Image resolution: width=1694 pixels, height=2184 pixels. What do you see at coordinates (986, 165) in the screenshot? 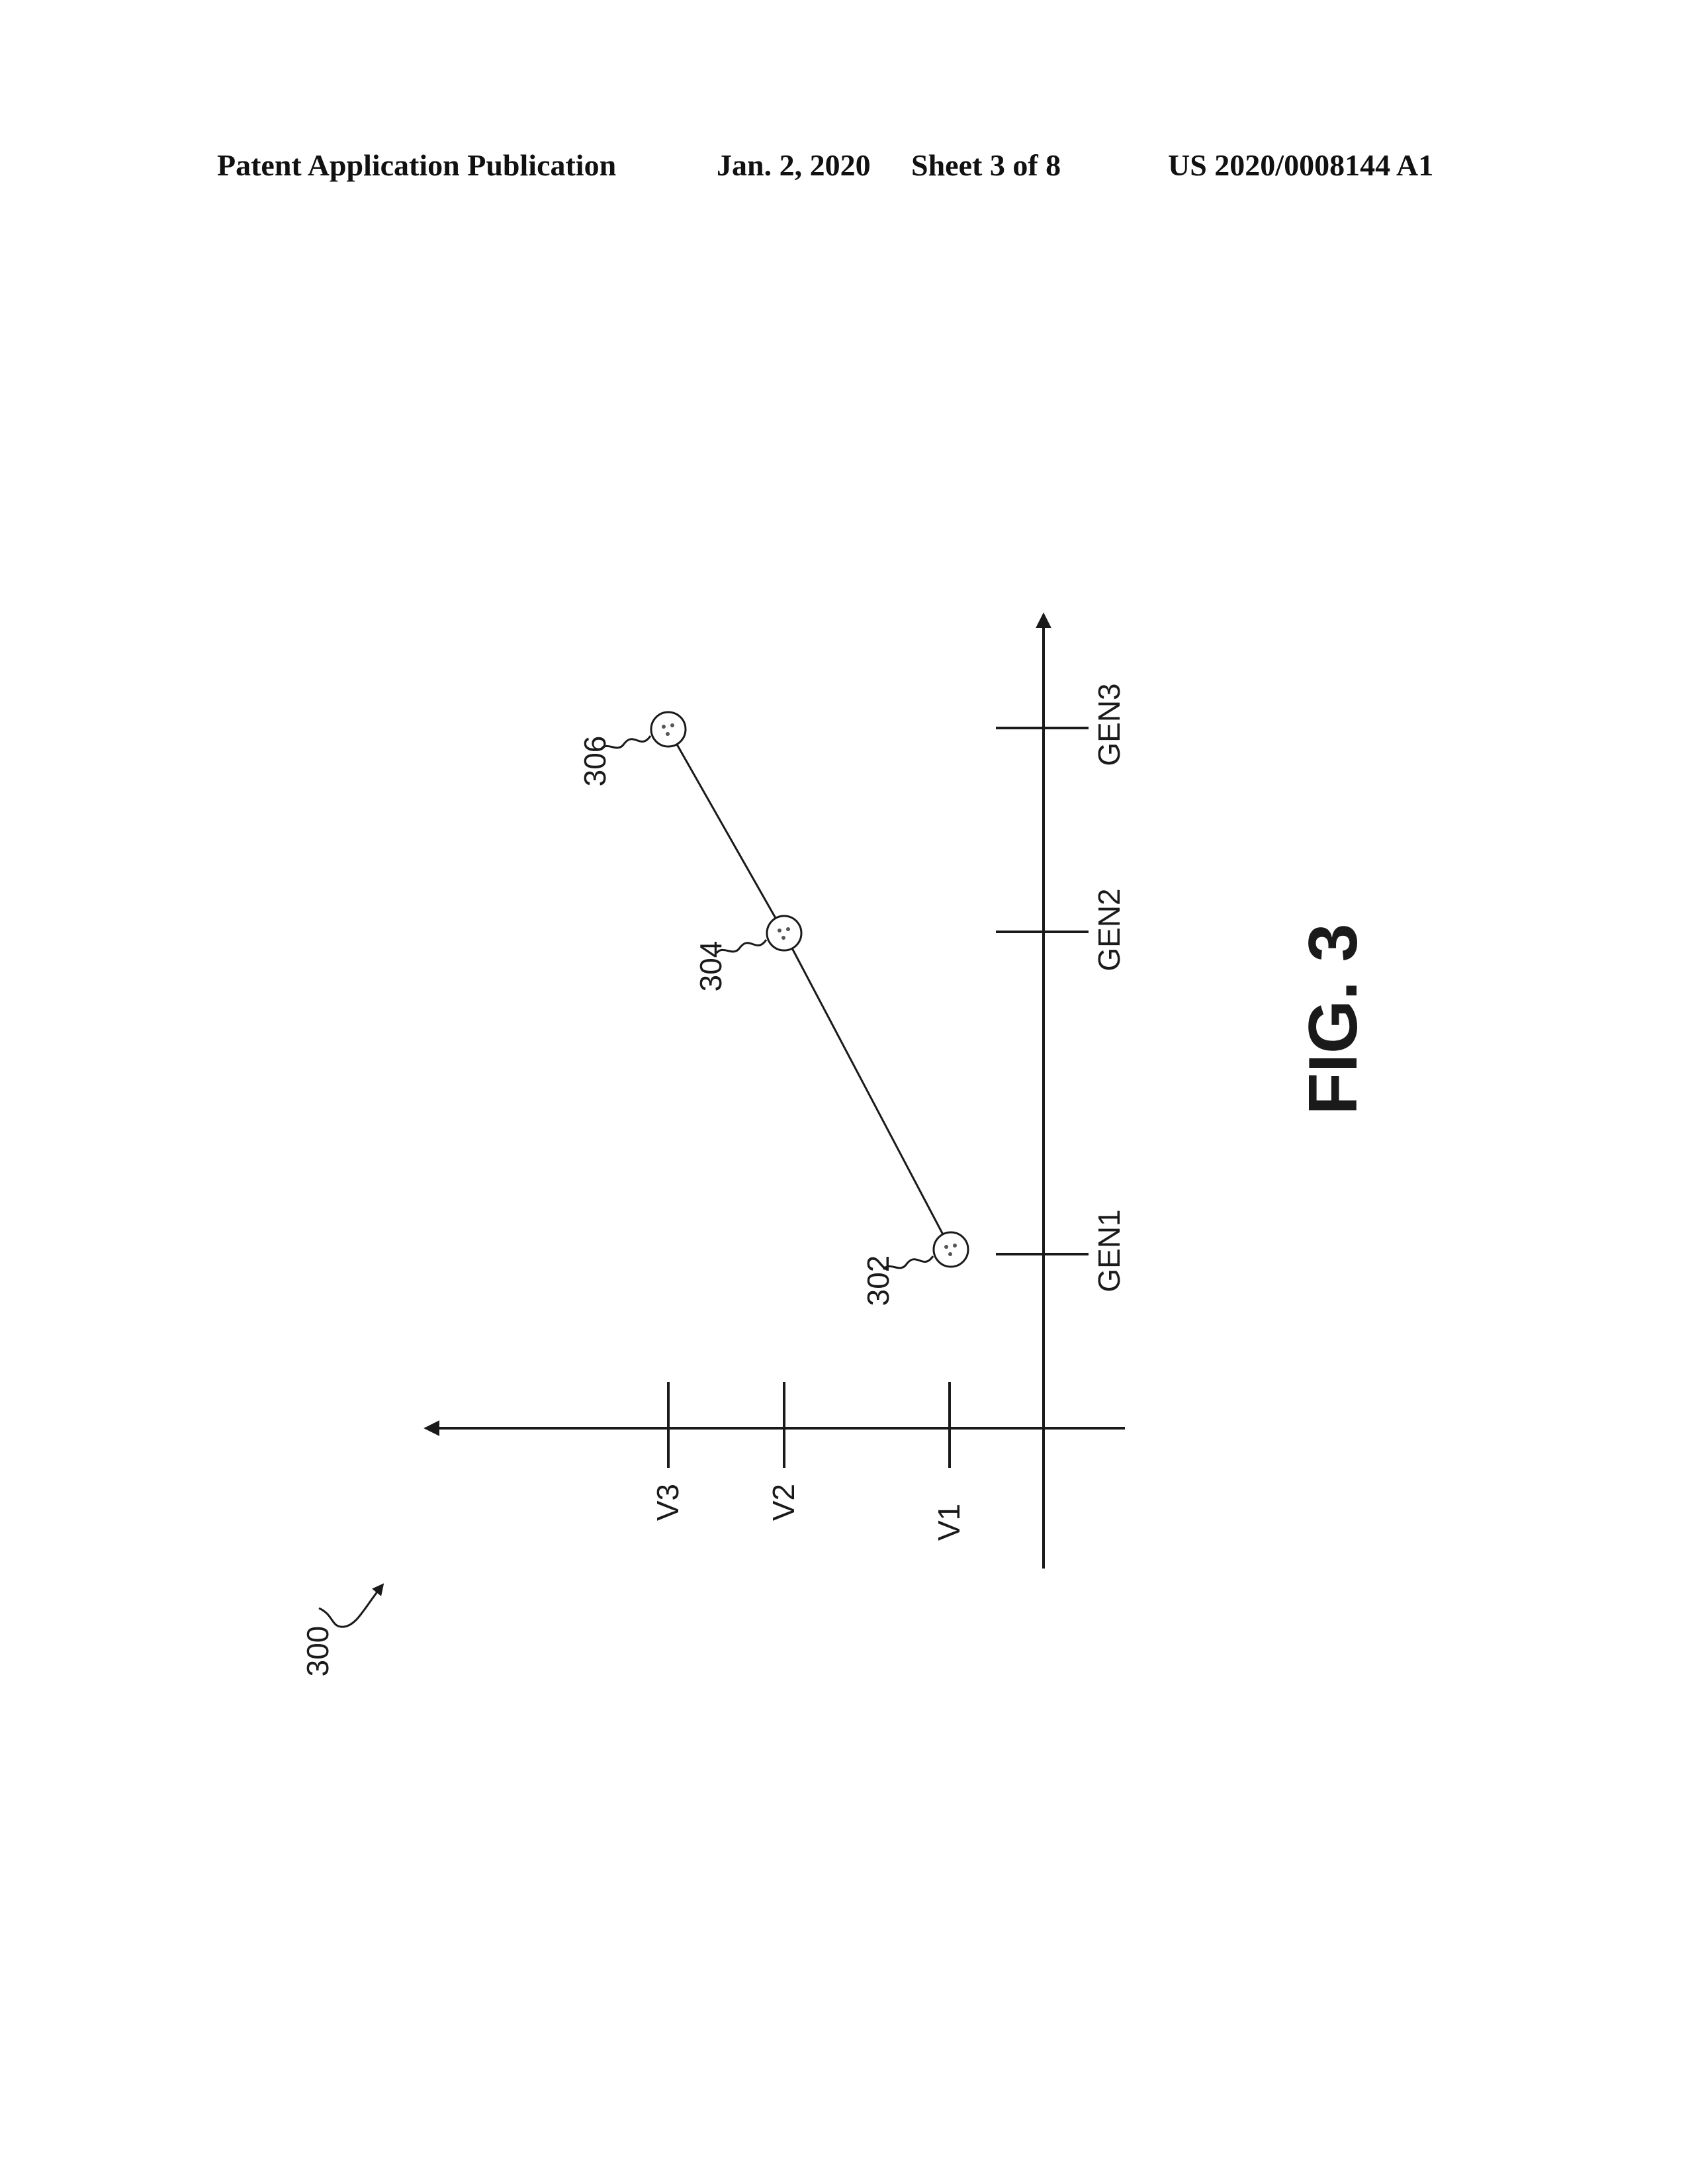
I see `header-sheet: Sheet 3 of 8` at bounding box center [986, 165].